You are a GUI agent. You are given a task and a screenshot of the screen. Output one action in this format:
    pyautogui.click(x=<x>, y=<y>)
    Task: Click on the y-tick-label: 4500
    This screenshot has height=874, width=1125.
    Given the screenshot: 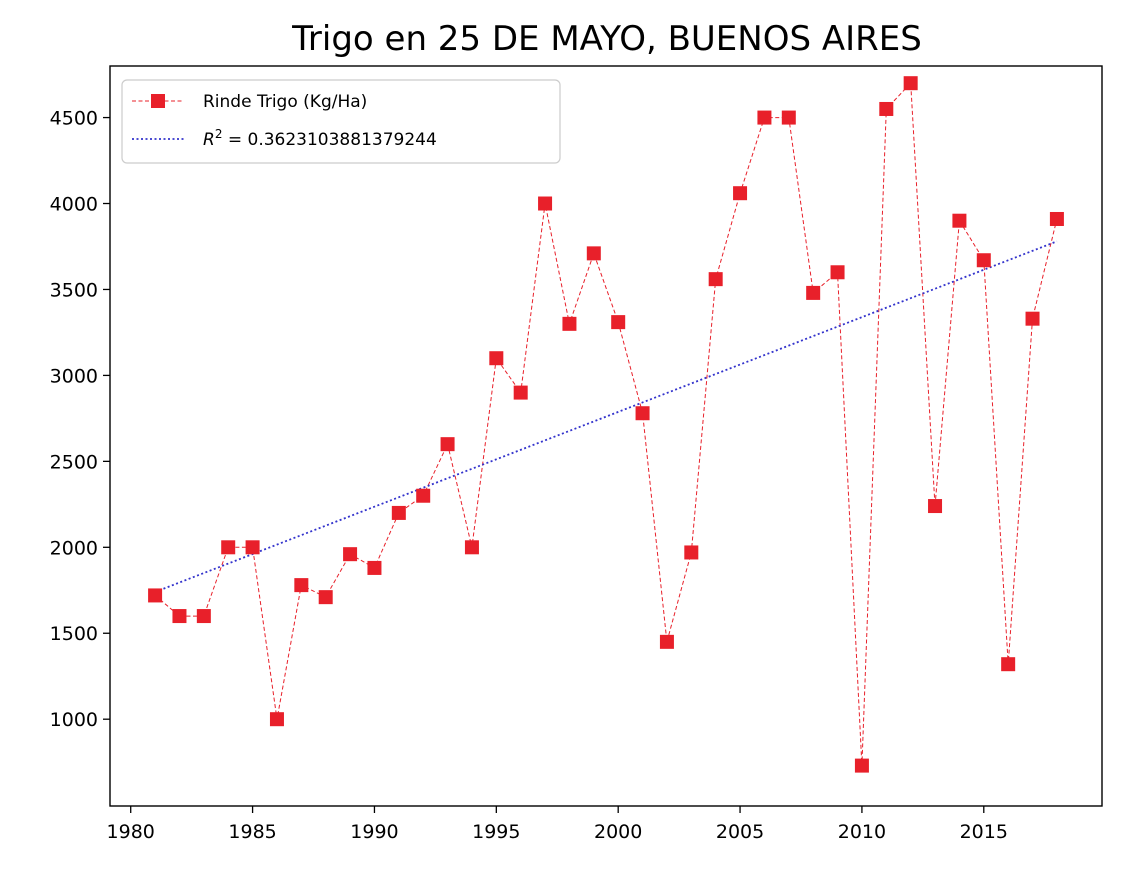 What is the action you would take?
    pyautogui.click(x=74, y=119)
    